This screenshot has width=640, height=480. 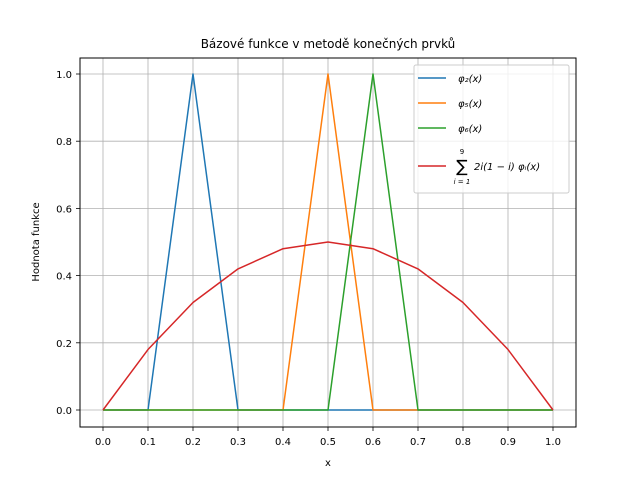 I want to click on x-axis-ticks: 0.0 0.1 0.2 0.3 0.4 0.5 0.6 0.7 0.8 0.9 1.0, so click(x=328, y=437).